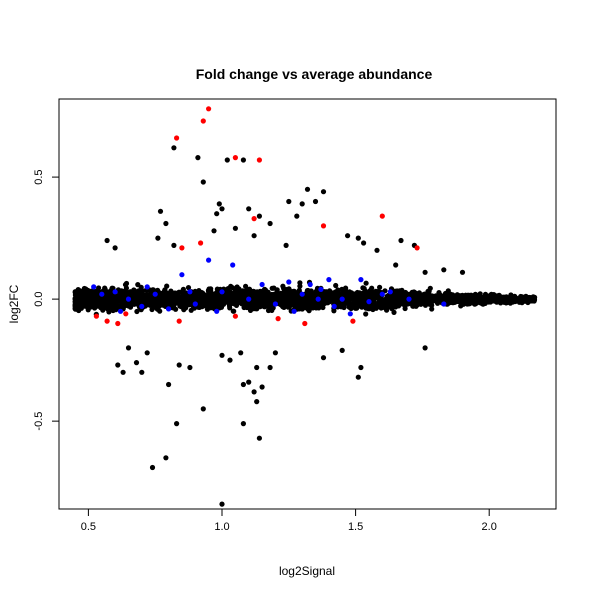 The image size is (600, 600). Describe the element at coordinates (39, 176) in the screenshot. I see `y-tick-label: 0.5` at that location.